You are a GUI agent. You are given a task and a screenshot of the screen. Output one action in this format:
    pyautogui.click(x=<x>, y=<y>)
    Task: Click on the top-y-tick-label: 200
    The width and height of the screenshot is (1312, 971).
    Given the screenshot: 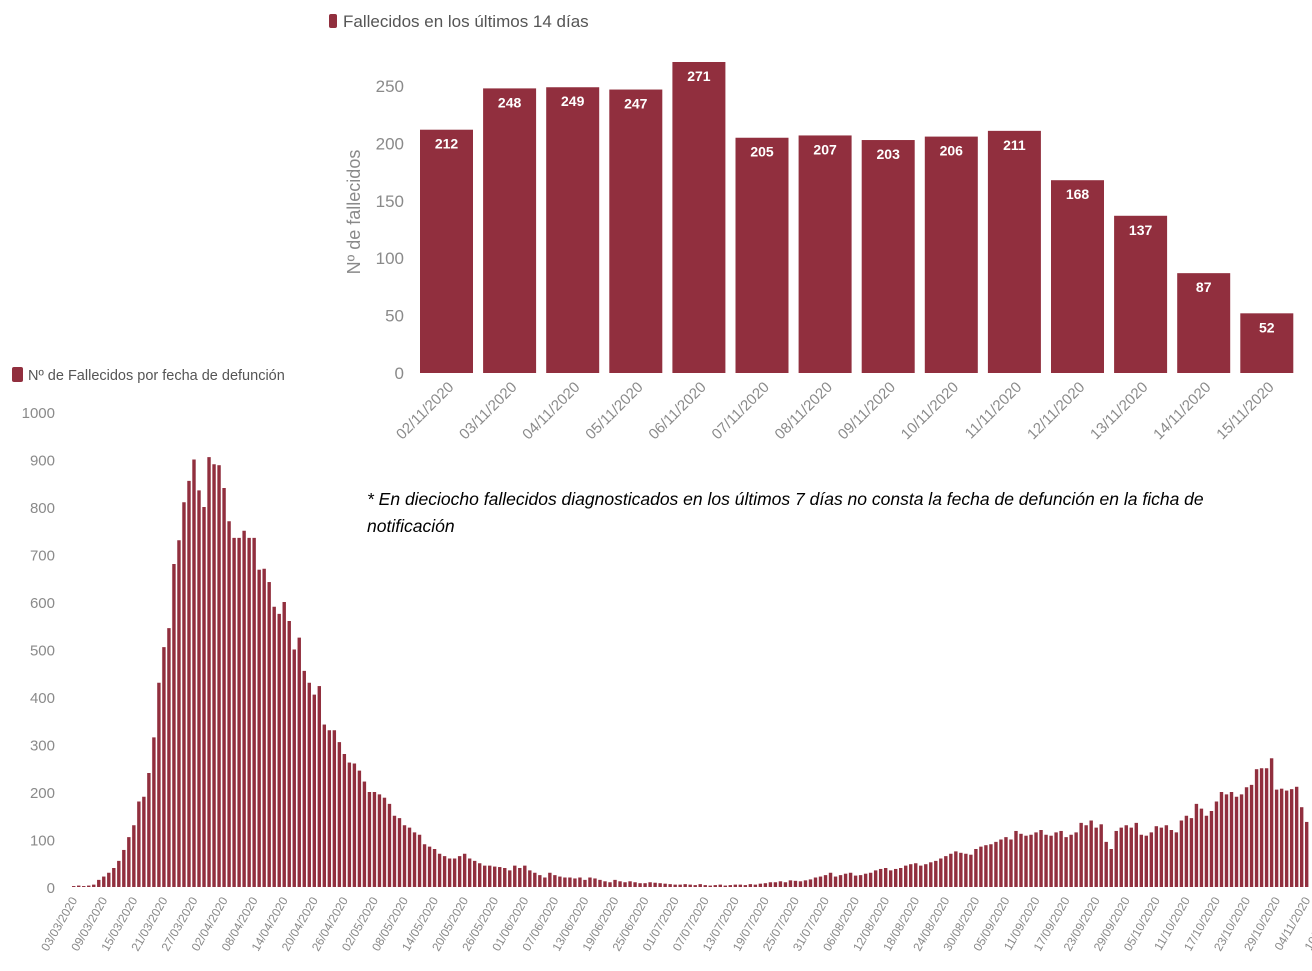 What is the action you would take?
    pyautogui.click(x=390, y=143)
    